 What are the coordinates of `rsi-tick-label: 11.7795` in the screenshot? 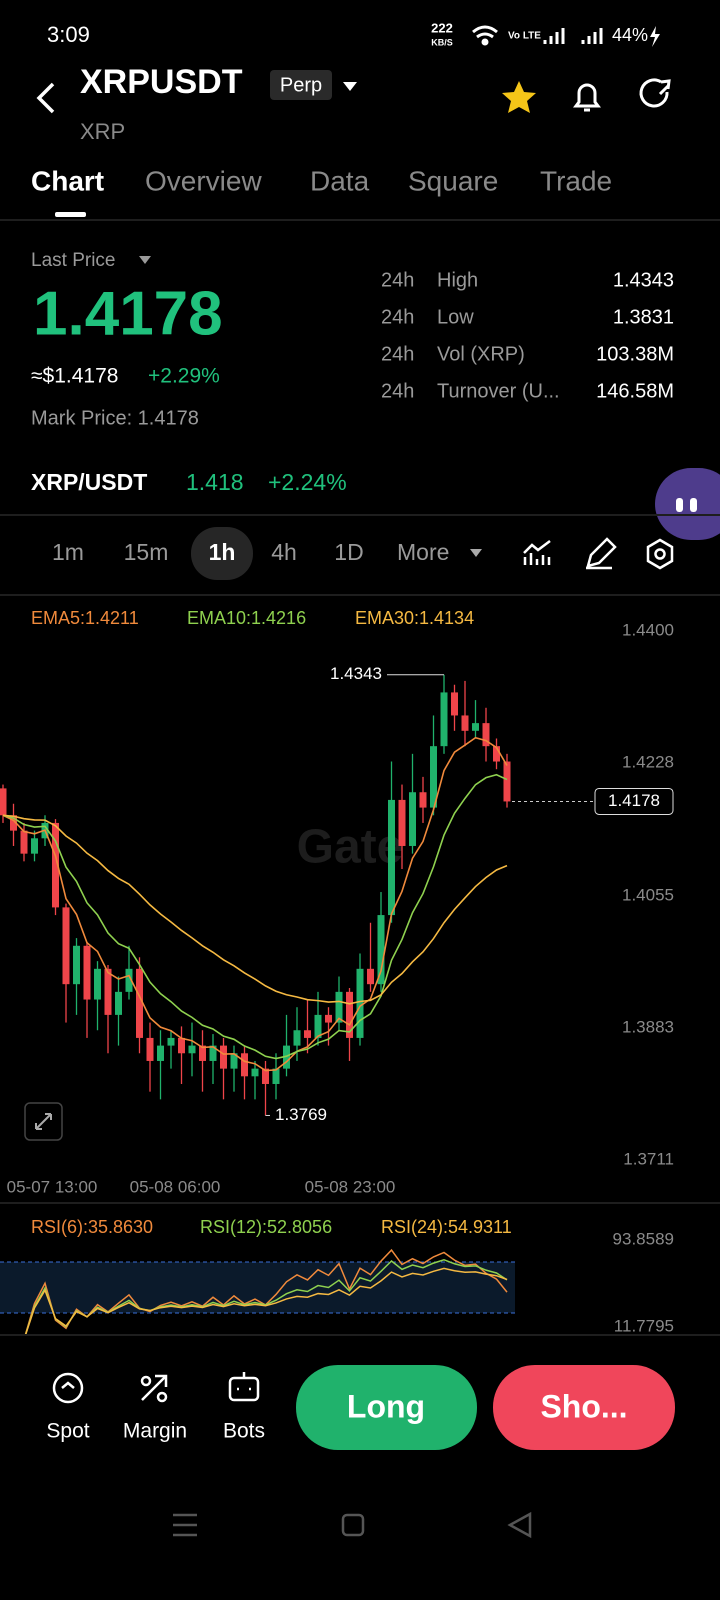 It's located at (644, 1325).